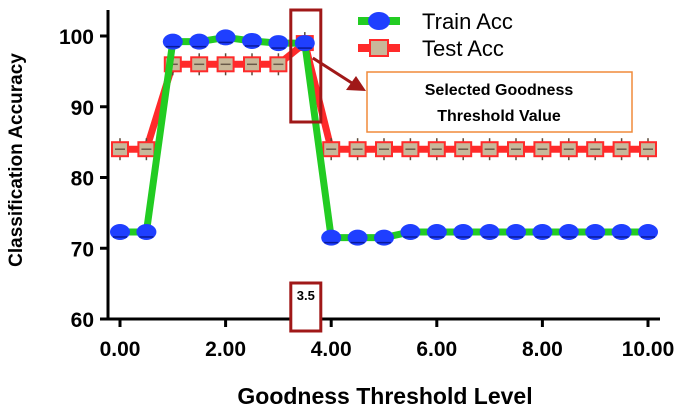 This screenshot has height=414, width=685. Describe the element at coordinates (499, 116) in the screenshot. I see `callout-text-line2: Threshold Value` at that location.